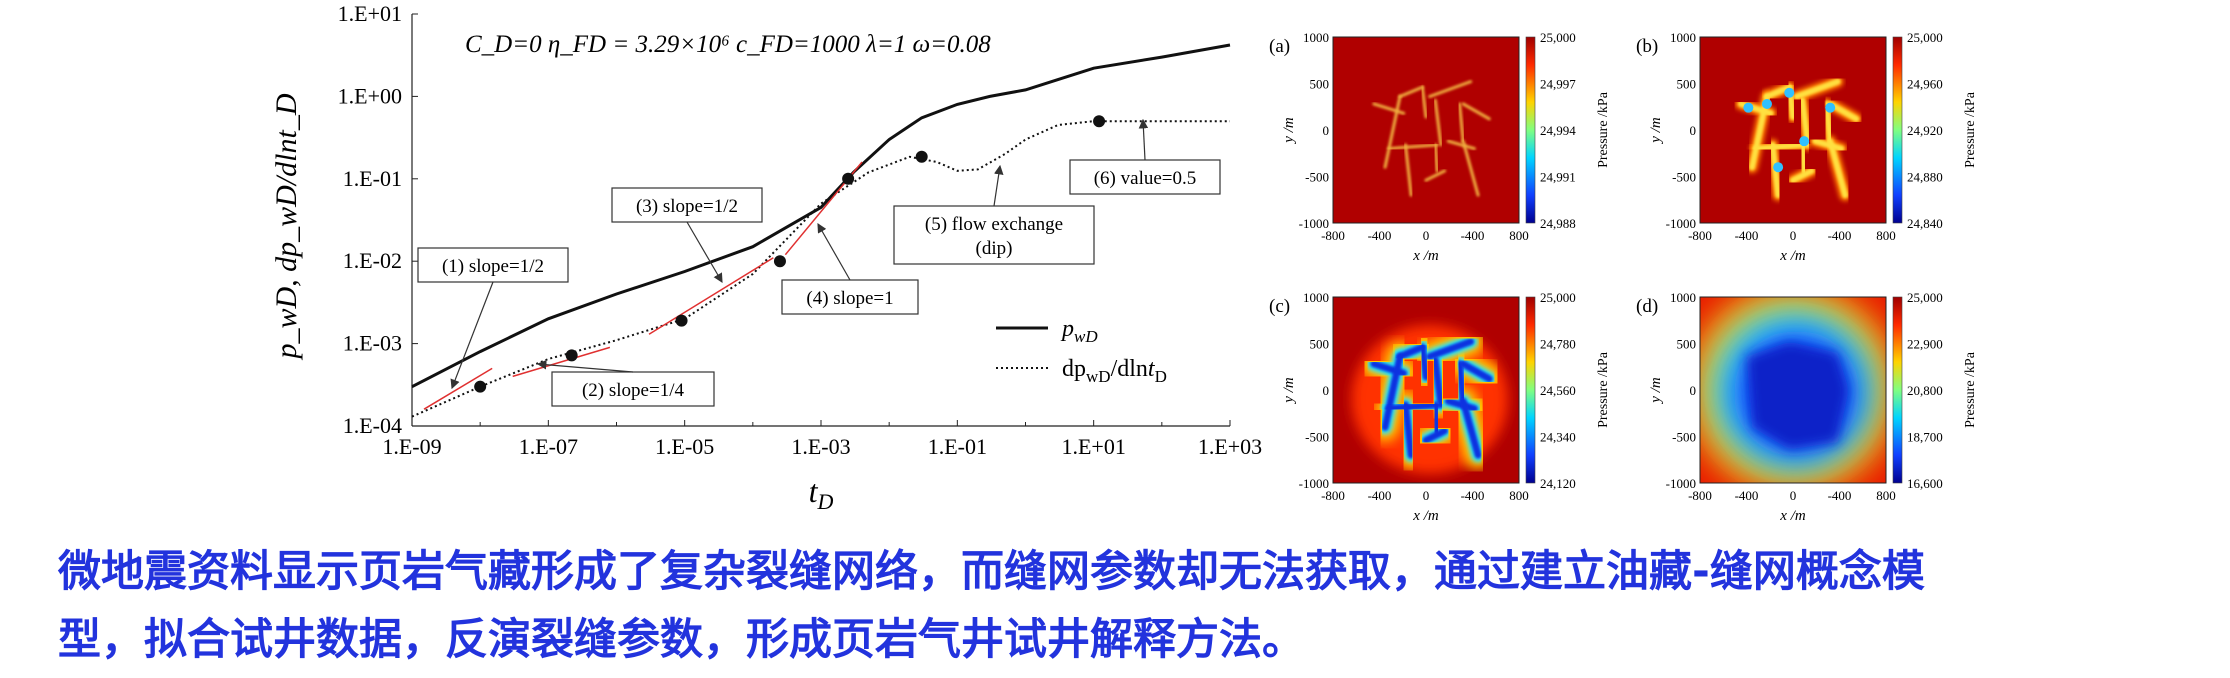 This screenshot has height=678, width=2230. I want to click on colorbar-tick-label: 24,120, so click(1558, 483).